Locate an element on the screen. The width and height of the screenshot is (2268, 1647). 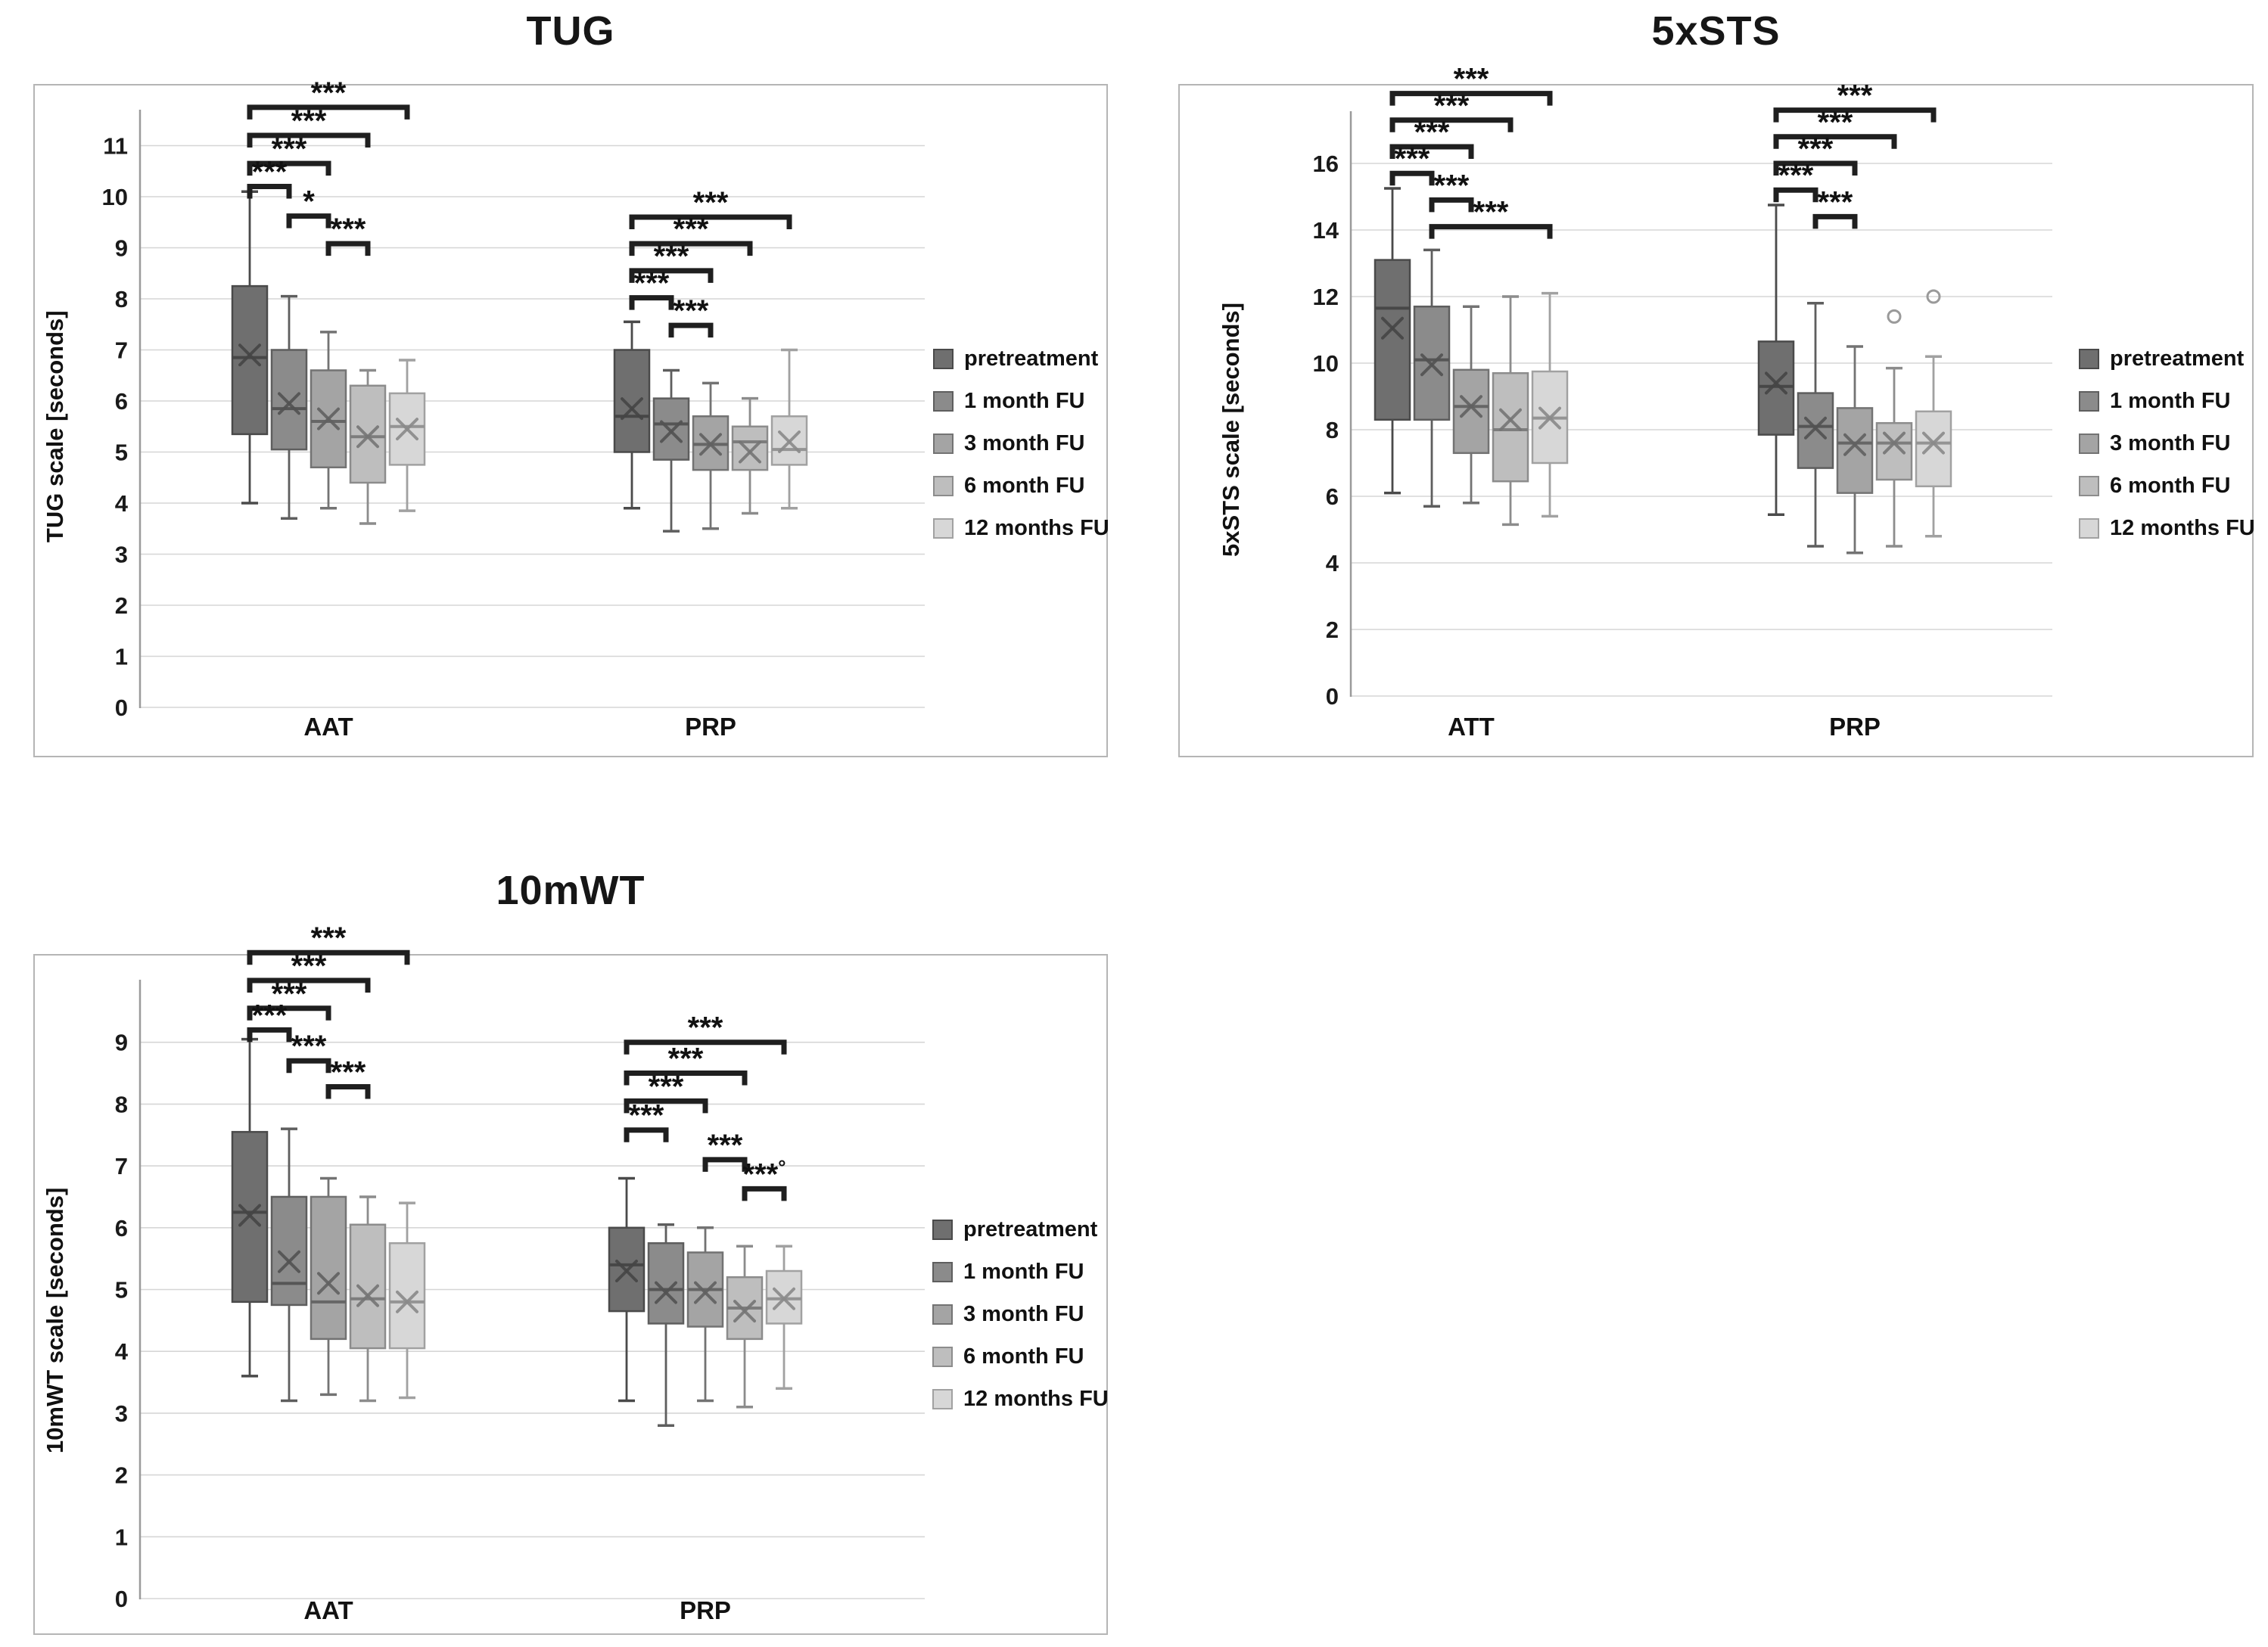
y-axis-title: 10mWT scale [seconds] is located at coordinates (55, 1320).